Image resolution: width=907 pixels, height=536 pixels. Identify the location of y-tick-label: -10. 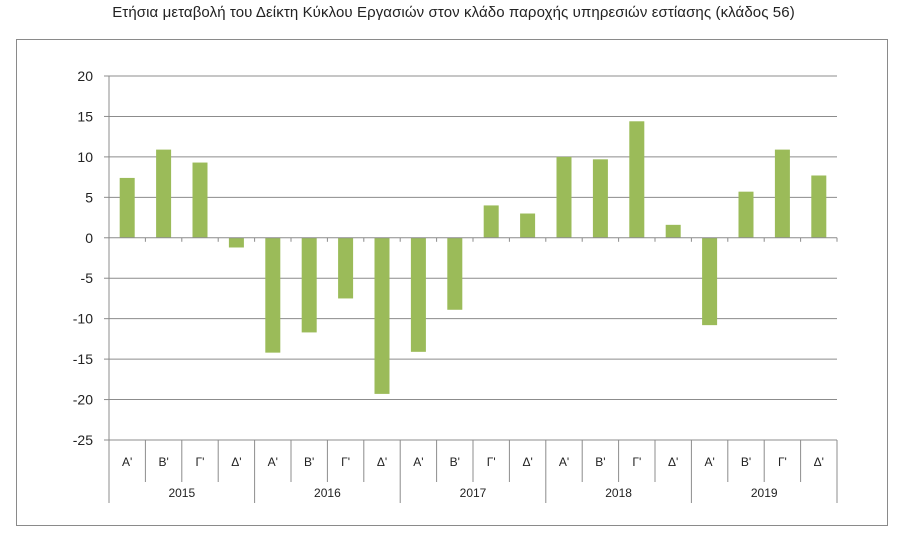
(83, 319).